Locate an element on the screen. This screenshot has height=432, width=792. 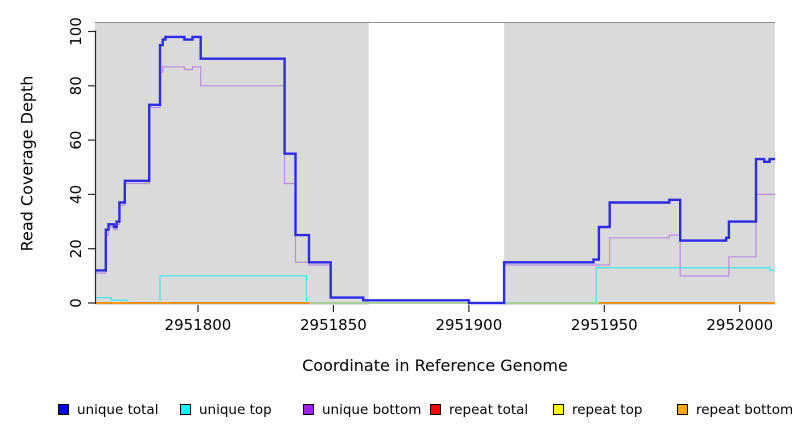
masked-region is located at coordinates (436, 163).